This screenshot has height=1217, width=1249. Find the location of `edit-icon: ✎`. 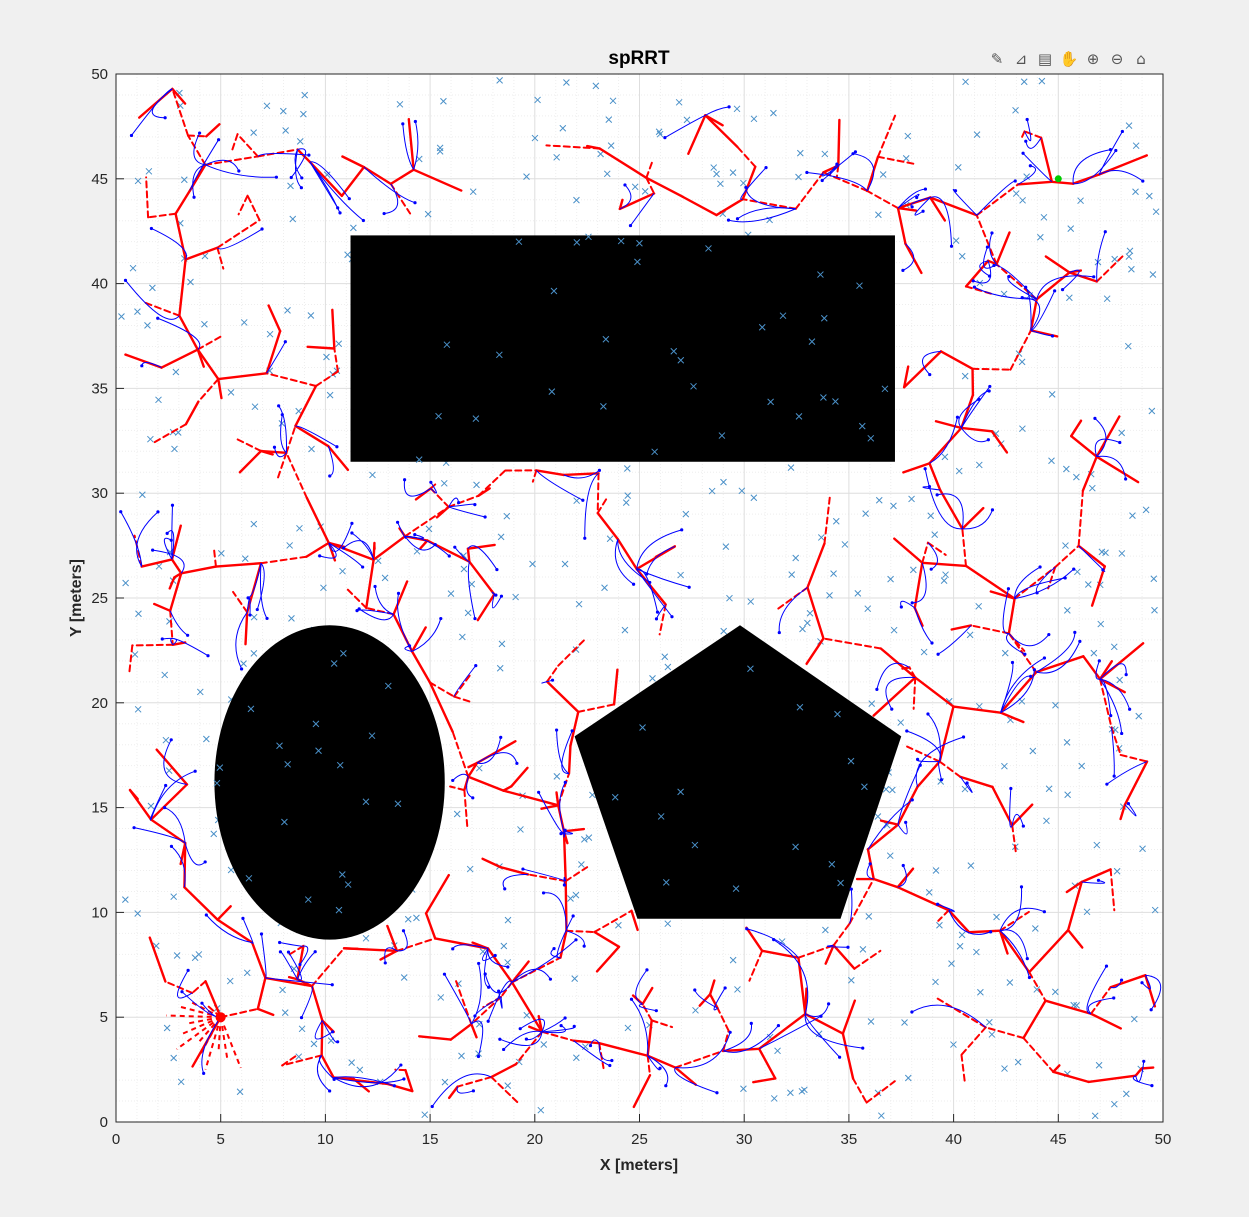

edit-icon: ✎ is located at coordinates (997, 58).